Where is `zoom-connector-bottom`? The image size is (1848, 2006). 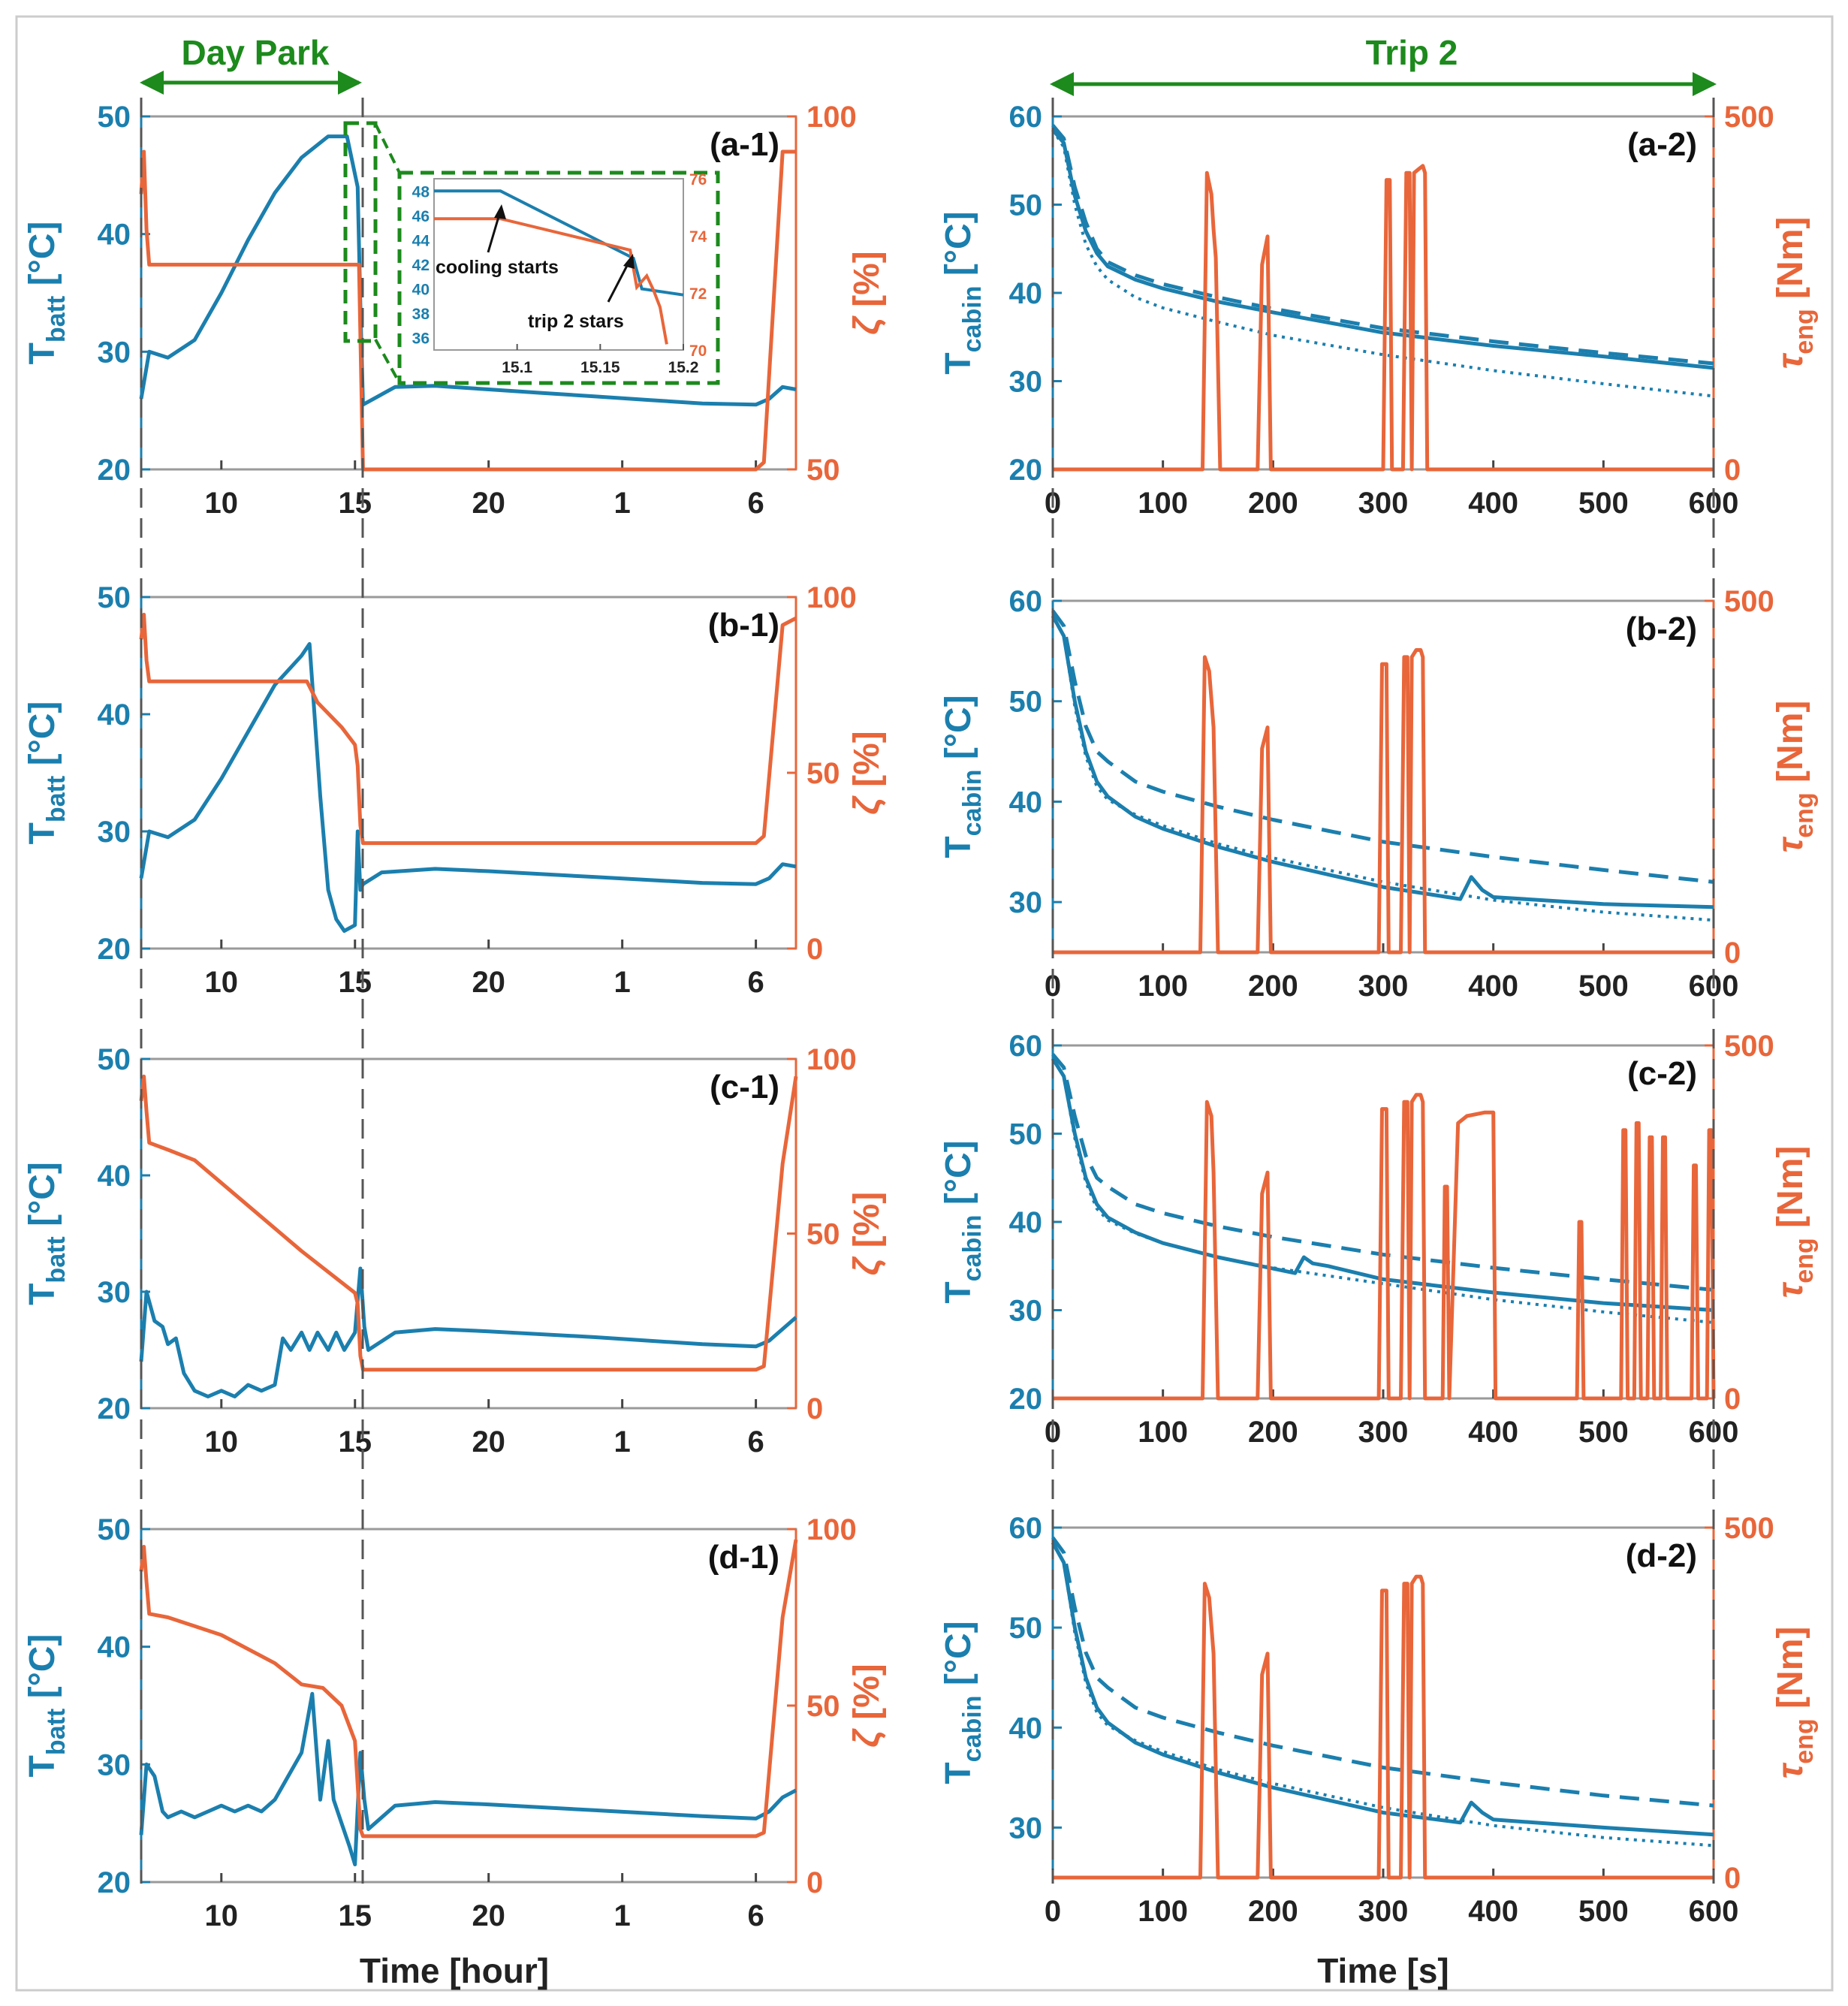 zoom-connector-bottom is located at coordinates (387, 361).